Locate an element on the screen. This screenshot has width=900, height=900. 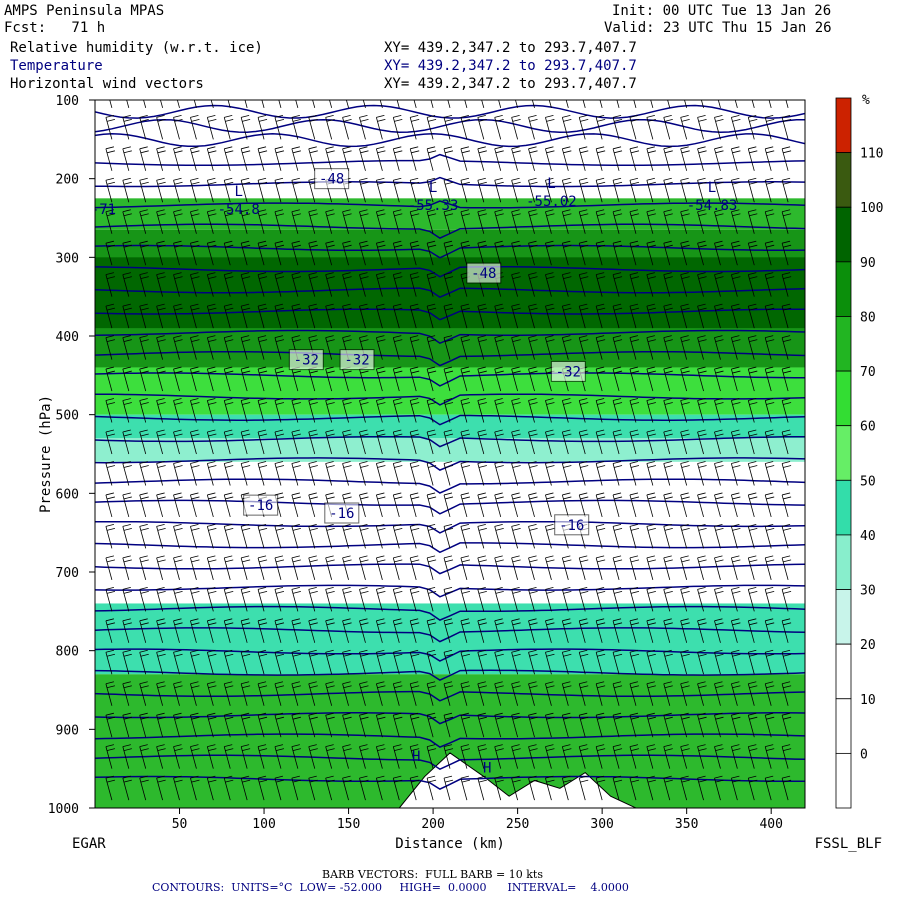
temperature-label: -48 is located at coordinates (331, 180).